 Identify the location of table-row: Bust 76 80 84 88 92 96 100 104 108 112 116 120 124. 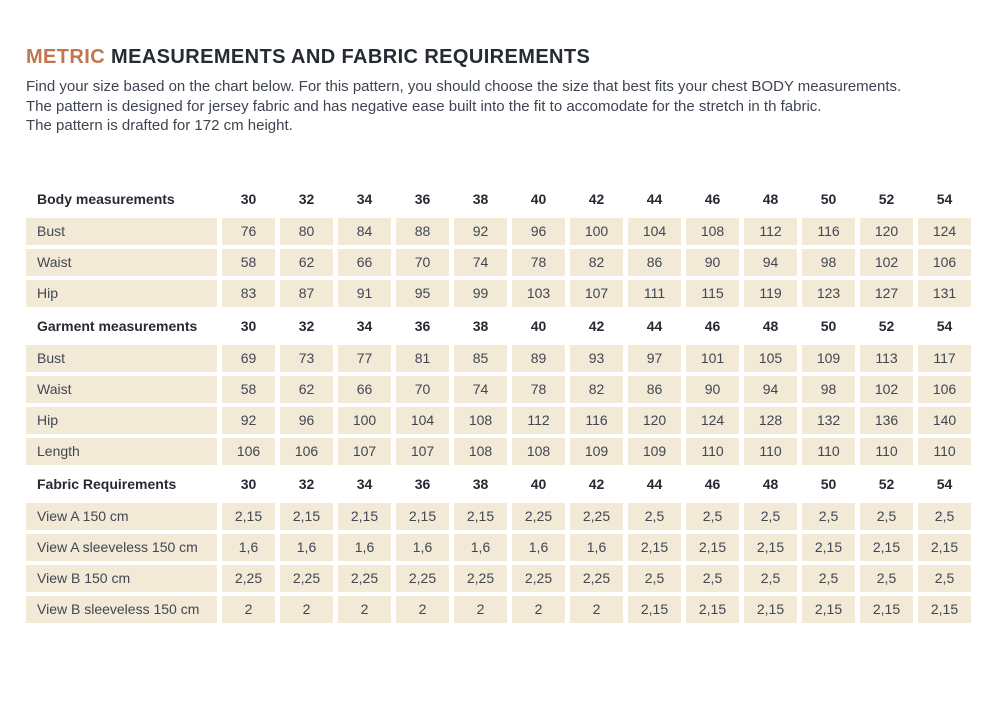
(498, 231).